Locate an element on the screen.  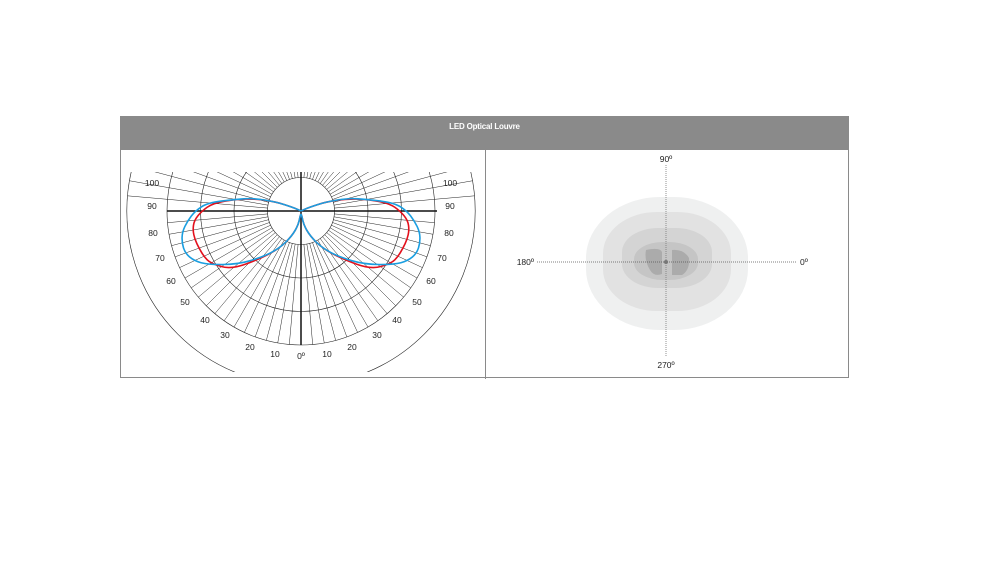
iso-center-mark is located at coordinates (666, 262).